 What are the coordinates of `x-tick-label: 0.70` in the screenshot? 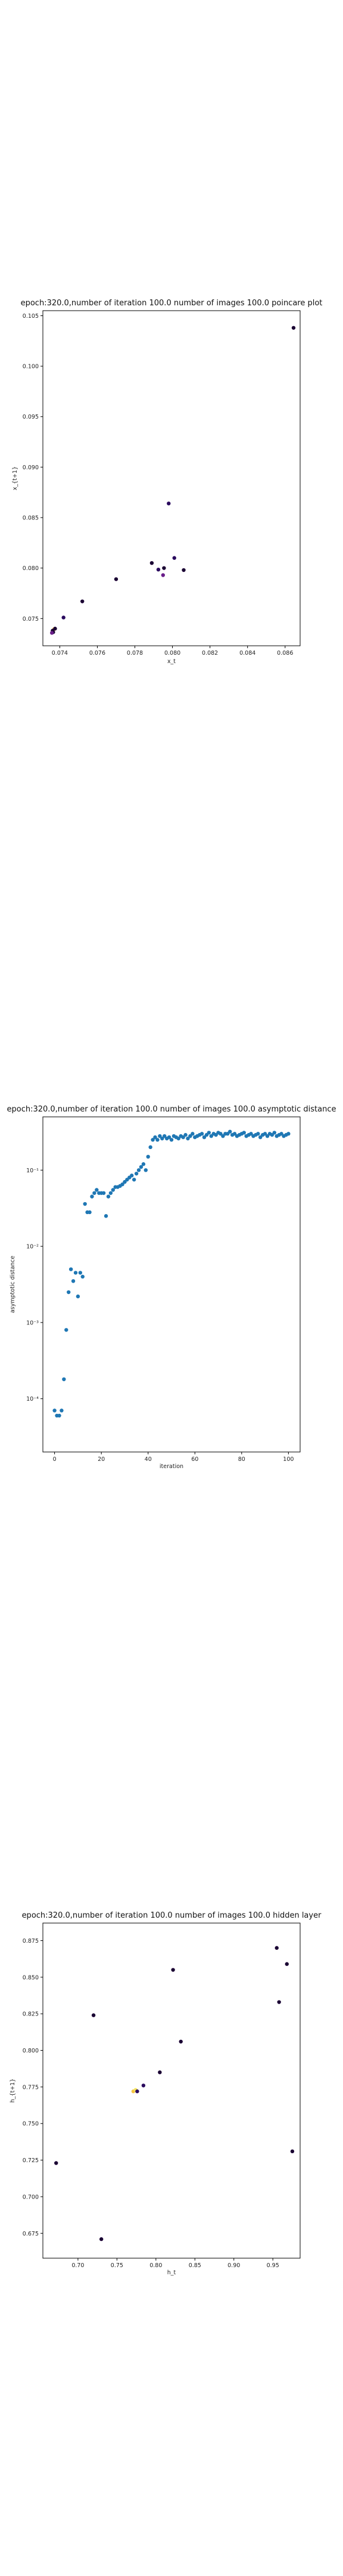 It's located at (78, 2265).